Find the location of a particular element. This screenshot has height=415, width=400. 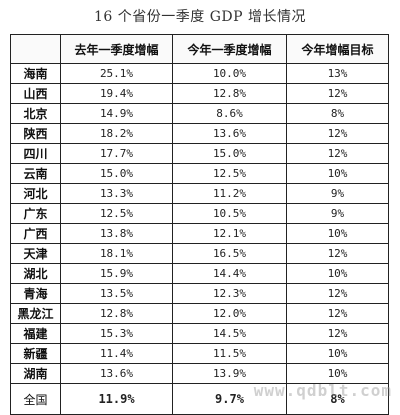

cell-region: 陕西 is located at coordinates (35, 133).